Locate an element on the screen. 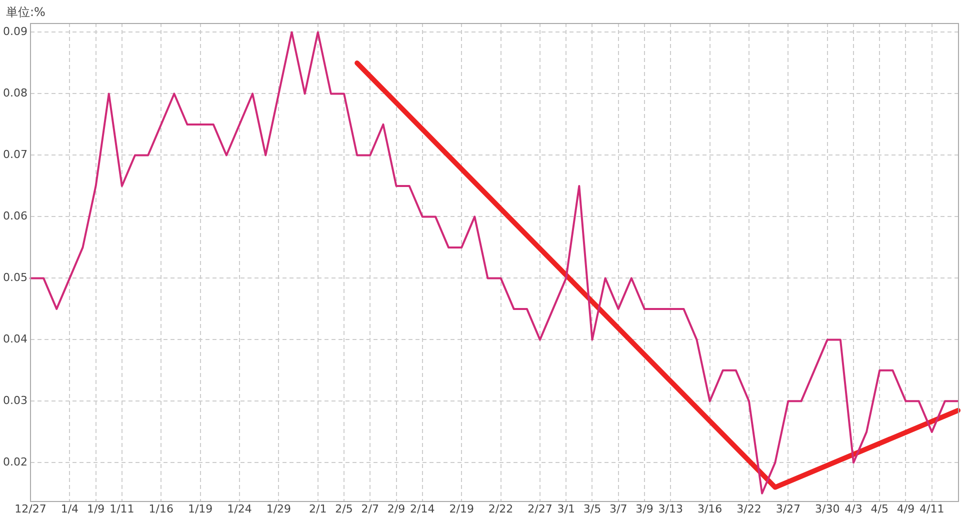 The height and width of the screenshot is (518, 964). x-tick-label: 1/19 is located at coordinates (200, 509).